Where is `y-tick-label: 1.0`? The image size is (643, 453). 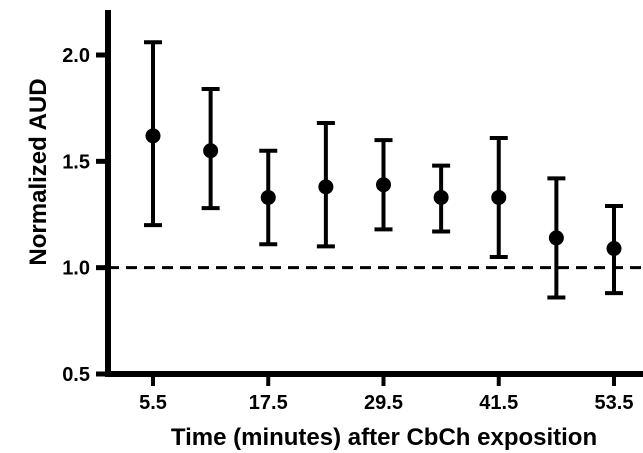 y-tick-label: 1.0 is located at coordinates (76, 269).